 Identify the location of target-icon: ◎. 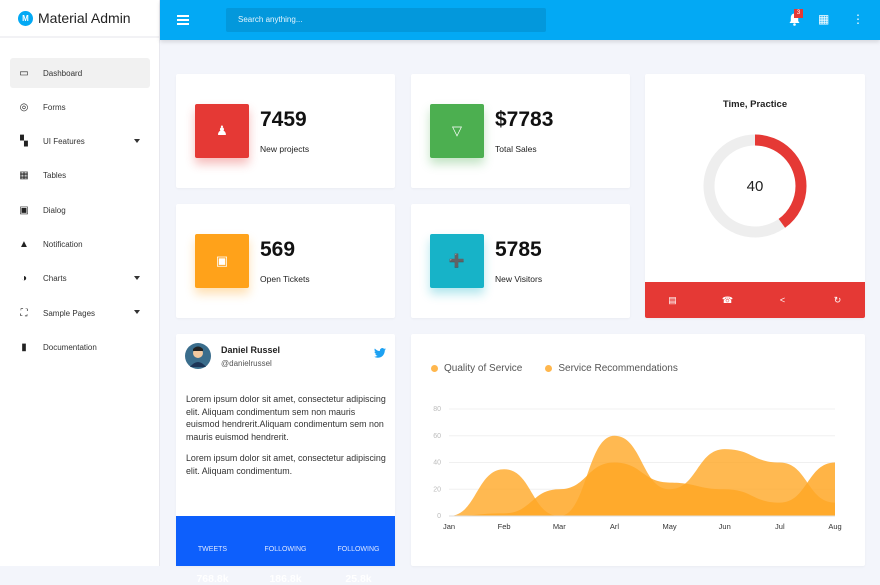
(24, 107).